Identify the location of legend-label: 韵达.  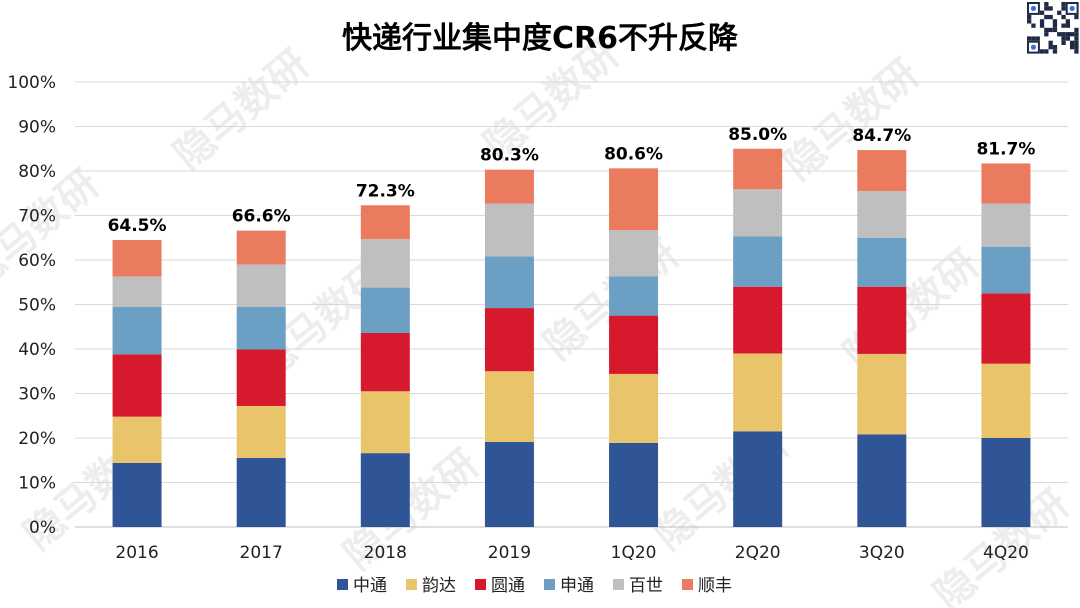
(439, 586).